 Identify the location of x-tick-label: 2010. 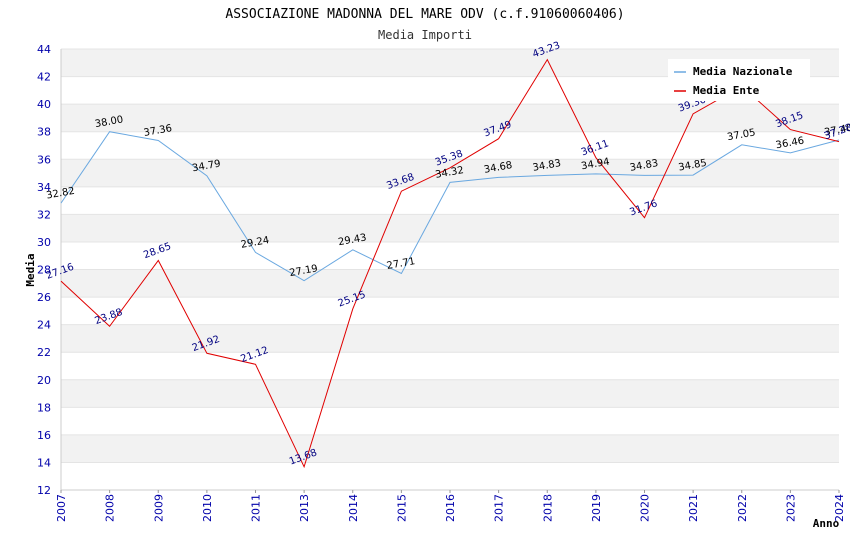
(207, 508).